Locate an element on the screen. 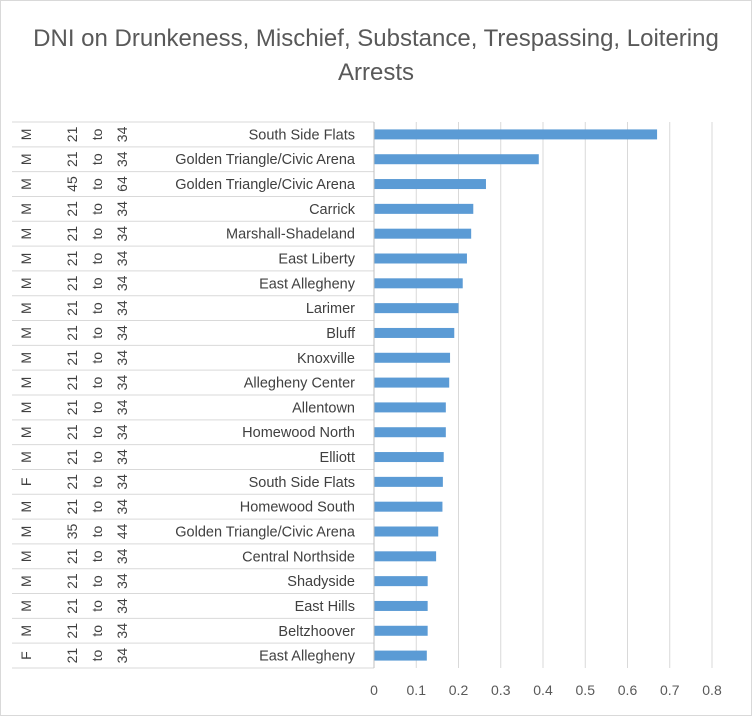 Image resolution: width=752 pixels, height=716 pixels. category-neighborhood-label: Marshall-Shadeland is located at coordinates (290, 235).